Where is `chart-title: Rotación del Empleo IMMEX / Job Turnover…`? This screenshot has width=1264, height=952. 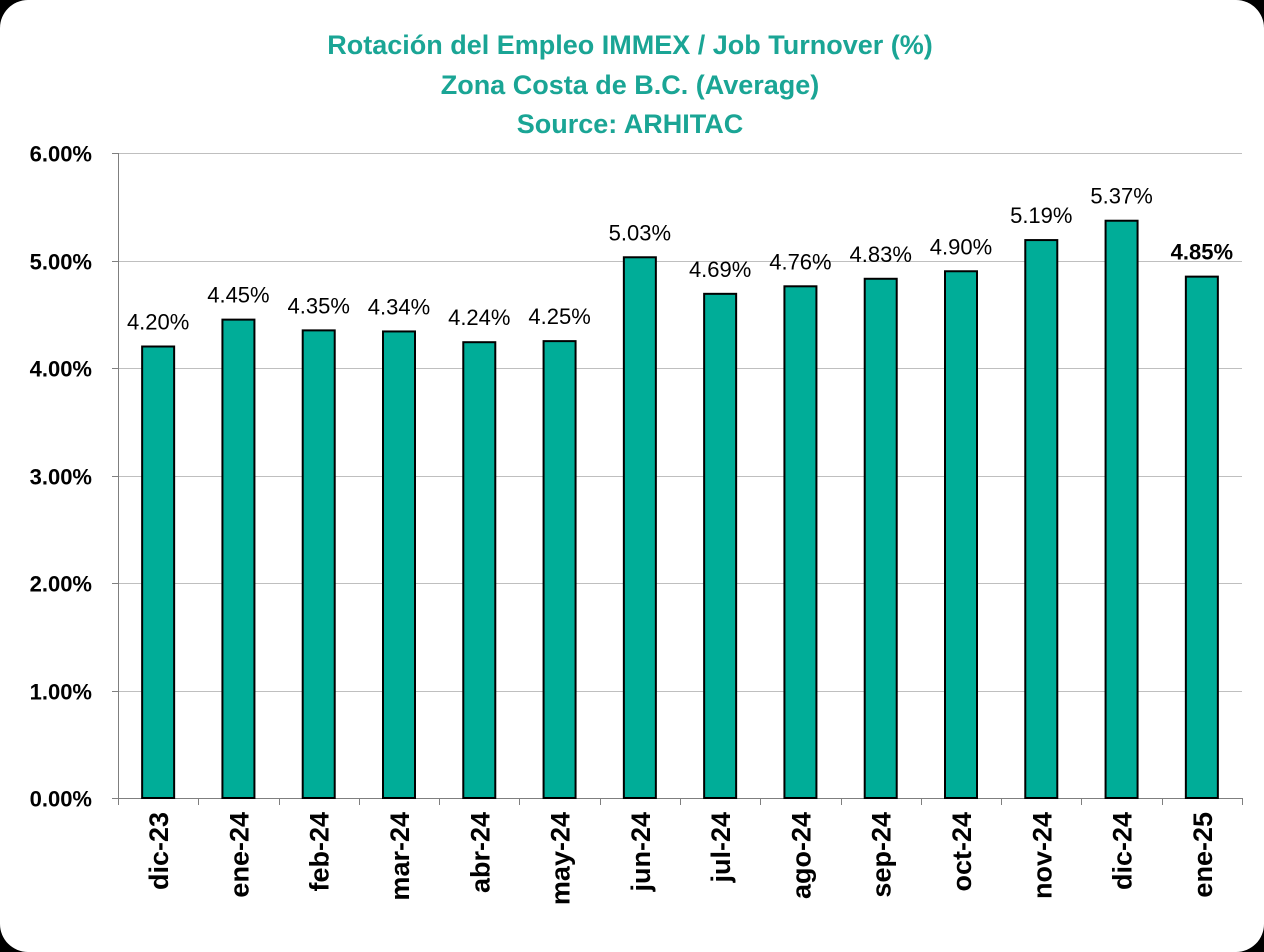
chart-title: Rotación del Empleo IMMEX / Job Turnover… is located at coordinates (630, 84).